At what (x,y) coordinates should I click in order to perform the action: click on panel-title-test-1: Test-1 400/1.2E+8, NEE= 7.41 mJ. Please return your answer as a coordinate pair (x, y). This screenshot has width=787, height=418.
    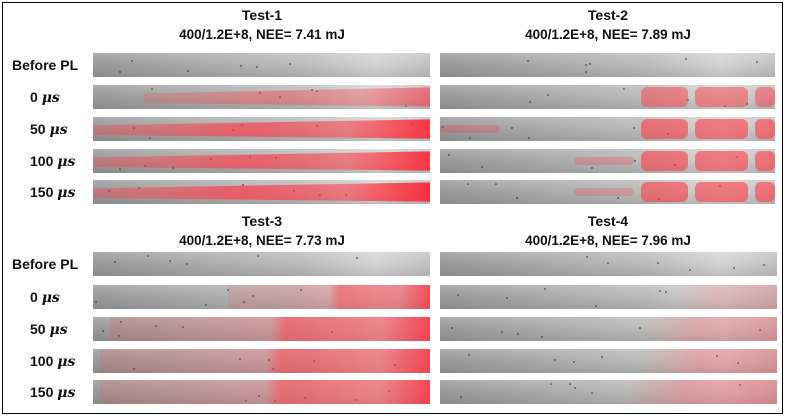
    Looking at the image, I should click on (262, 25).